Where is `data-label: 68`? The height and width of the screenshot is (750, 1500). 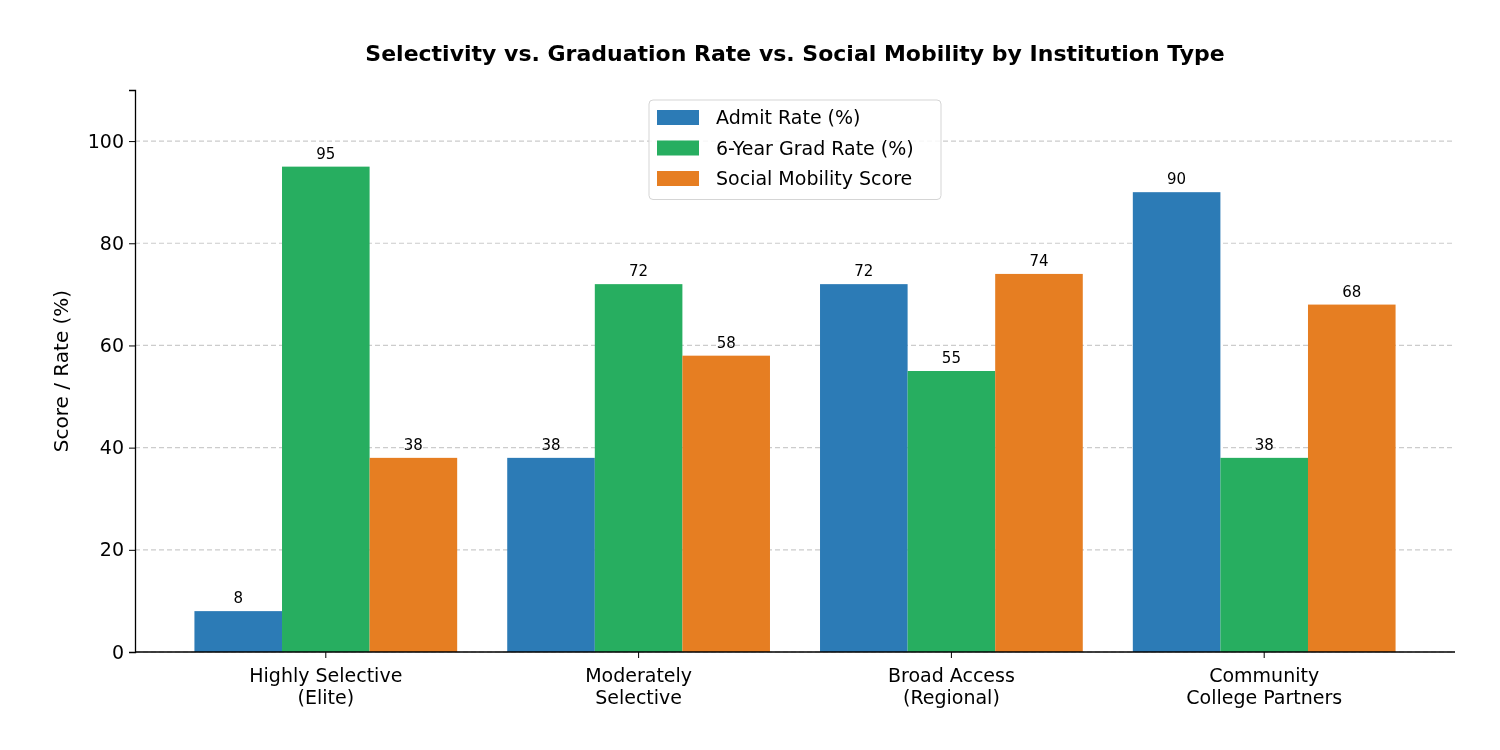 data-label: 68 is located at coordinates (1352, 291).